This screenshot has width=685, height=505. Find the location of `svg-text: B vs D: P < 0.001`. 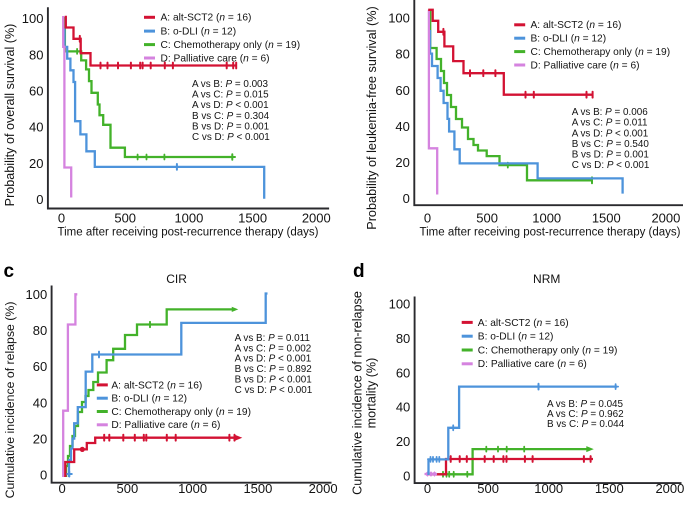

svg-text: B vs D: P < 0.001 is located at coordinates (274, 380).